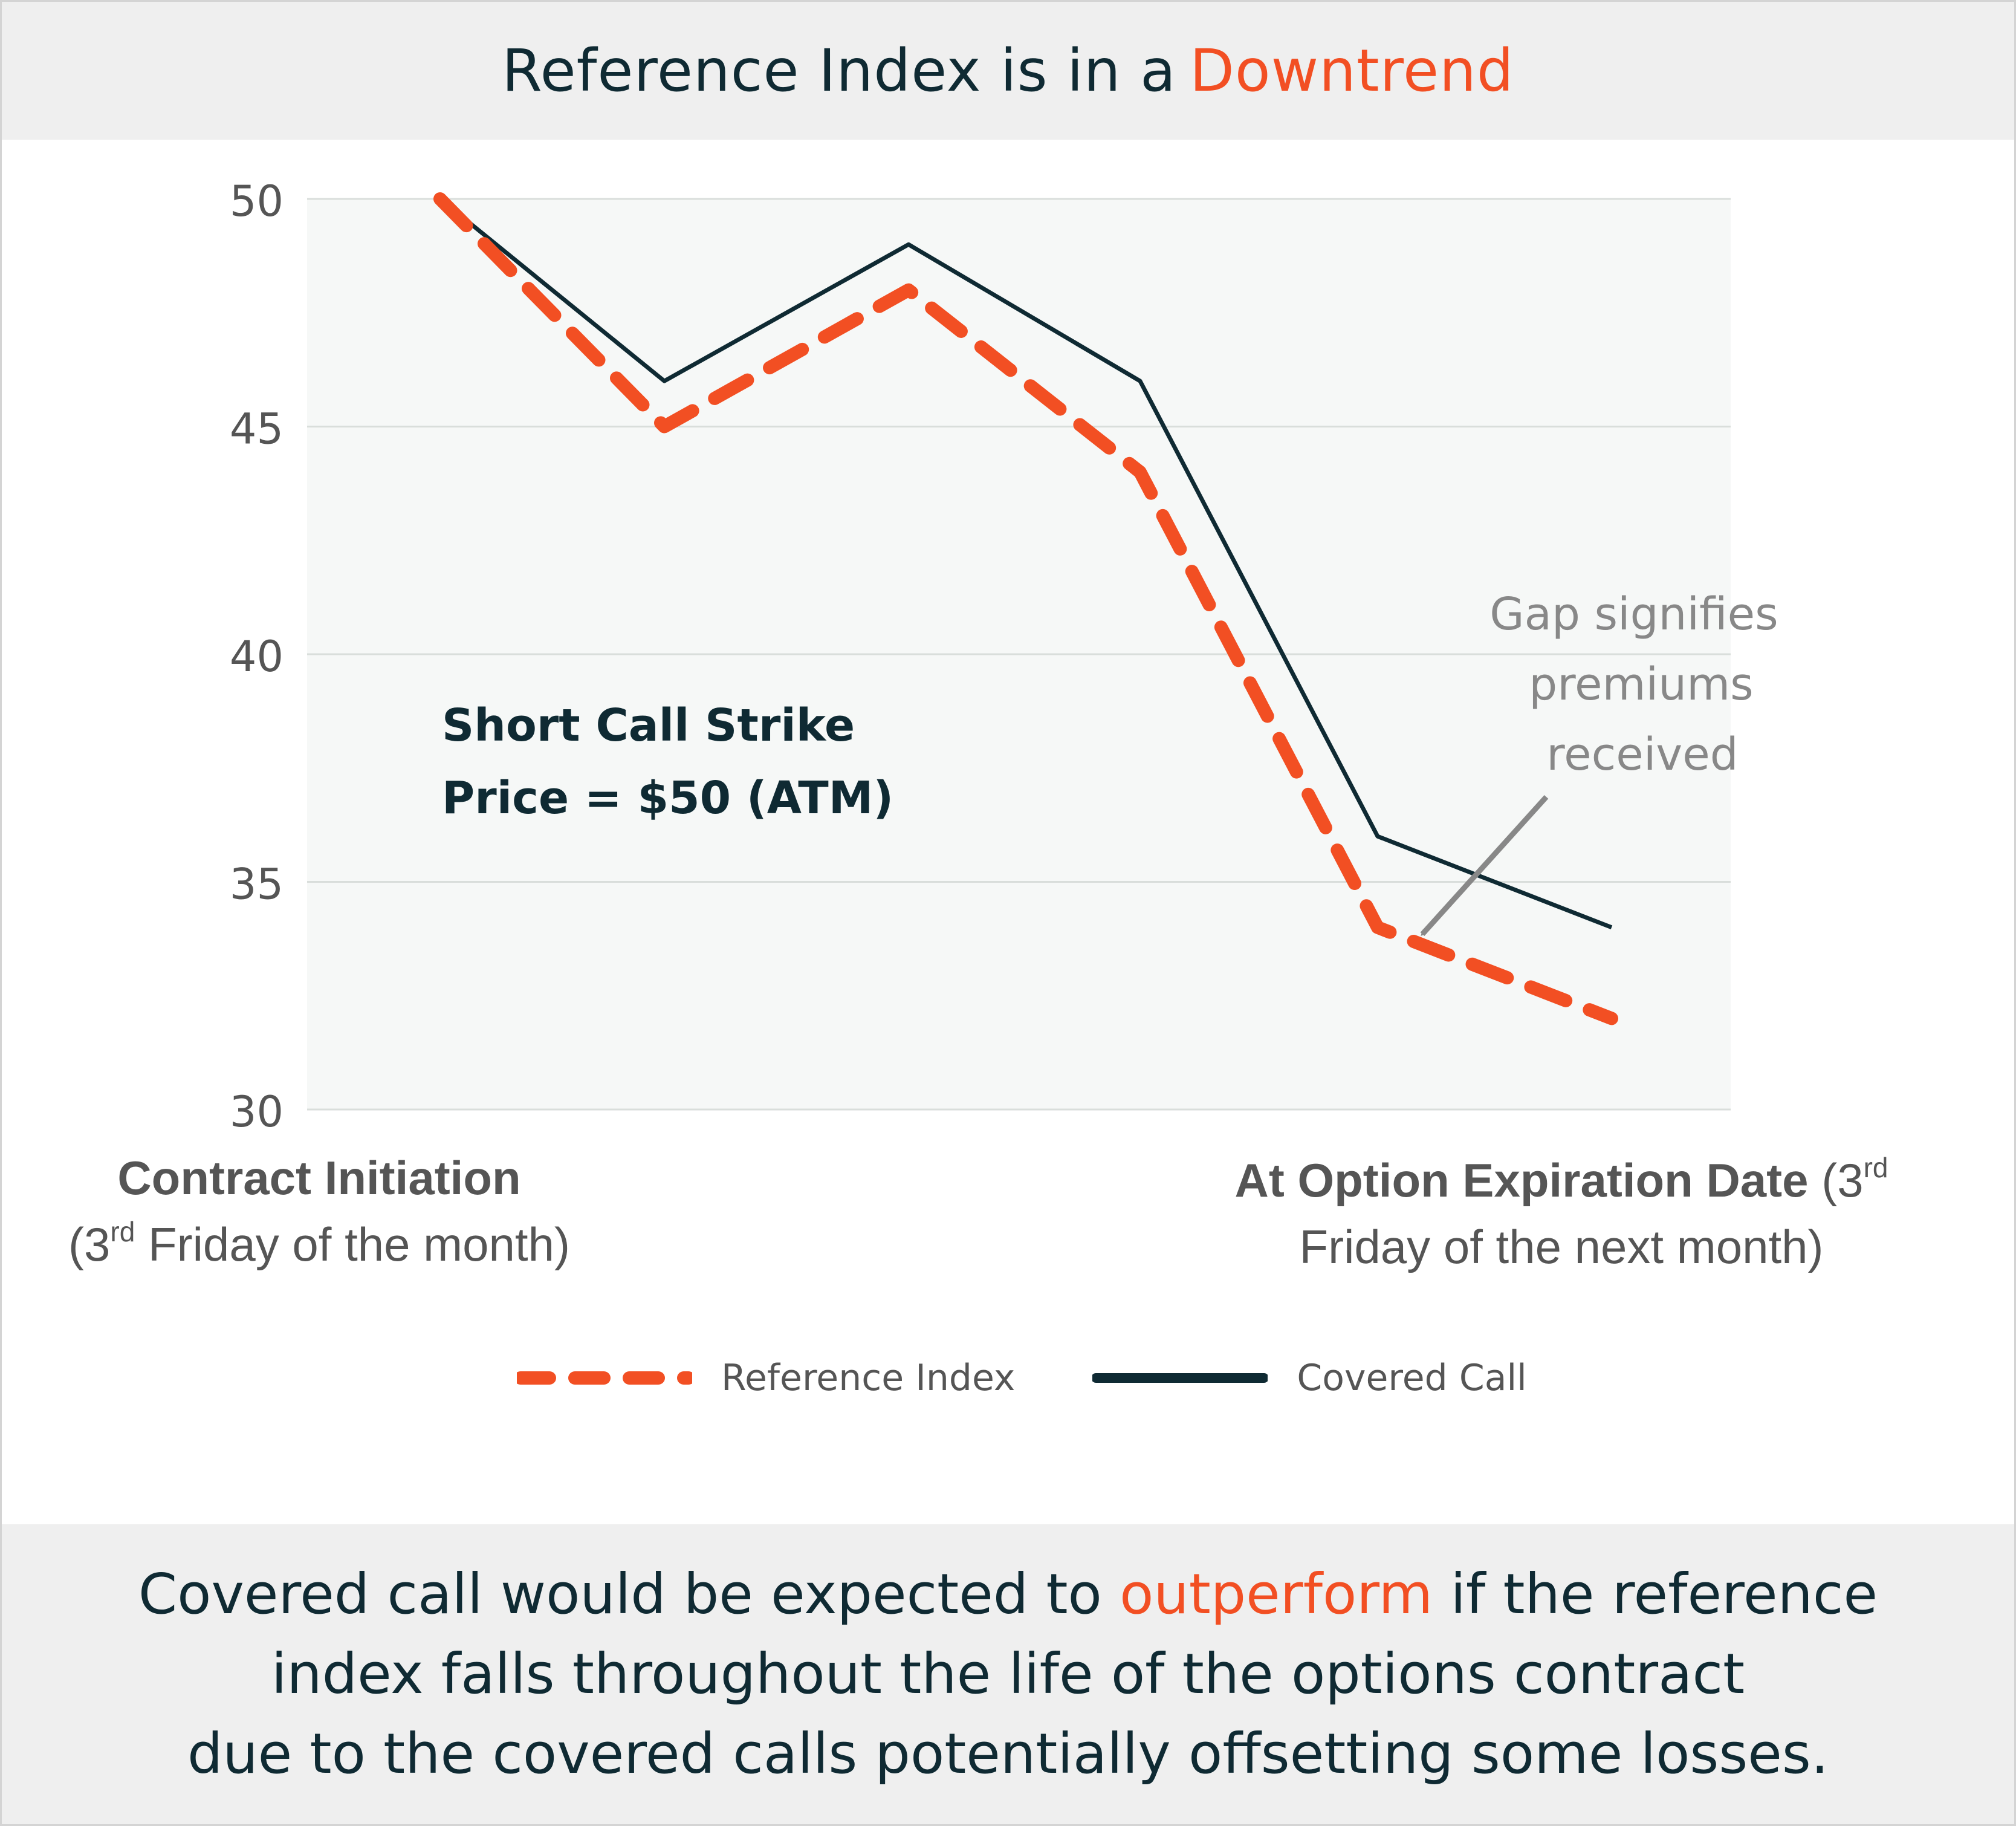  What do you see at coordinates (1180, 1378) in the screenshot?
I see `legend-swatch-covered-call` at bounding box center [1180, 1378].